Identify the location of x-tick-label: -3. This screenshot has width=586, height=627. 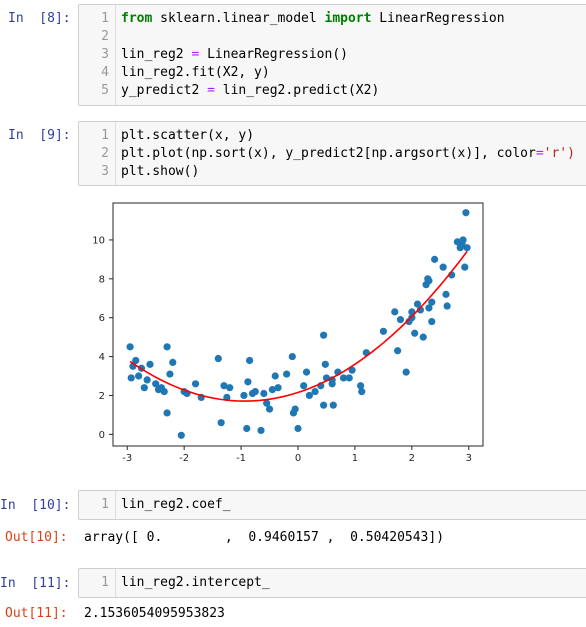
(127, 458).